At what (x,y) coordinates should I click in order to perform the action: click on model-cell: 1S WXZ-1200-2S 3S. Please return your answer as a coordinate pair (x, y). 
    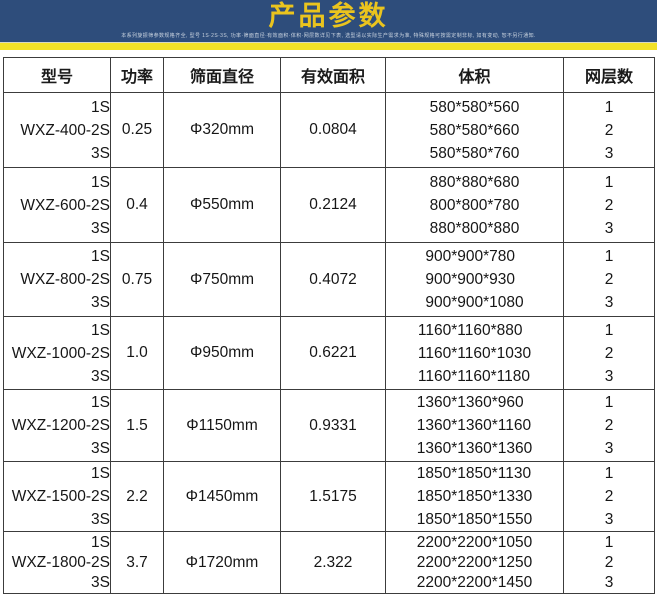
    Looking at the image, I should click on (57, 425).